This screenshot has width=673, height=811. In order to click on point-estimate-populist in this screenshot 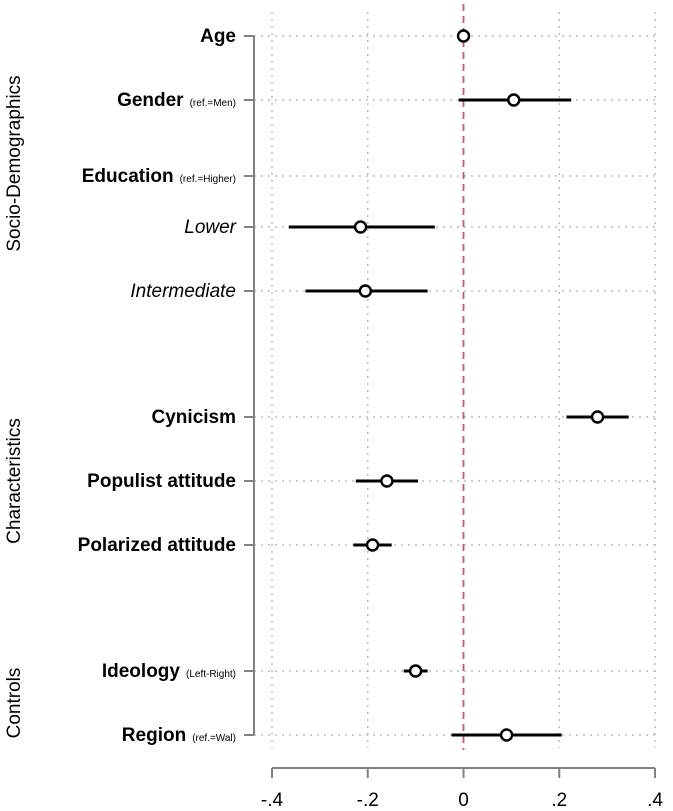, I will do `click(387, 481)`.